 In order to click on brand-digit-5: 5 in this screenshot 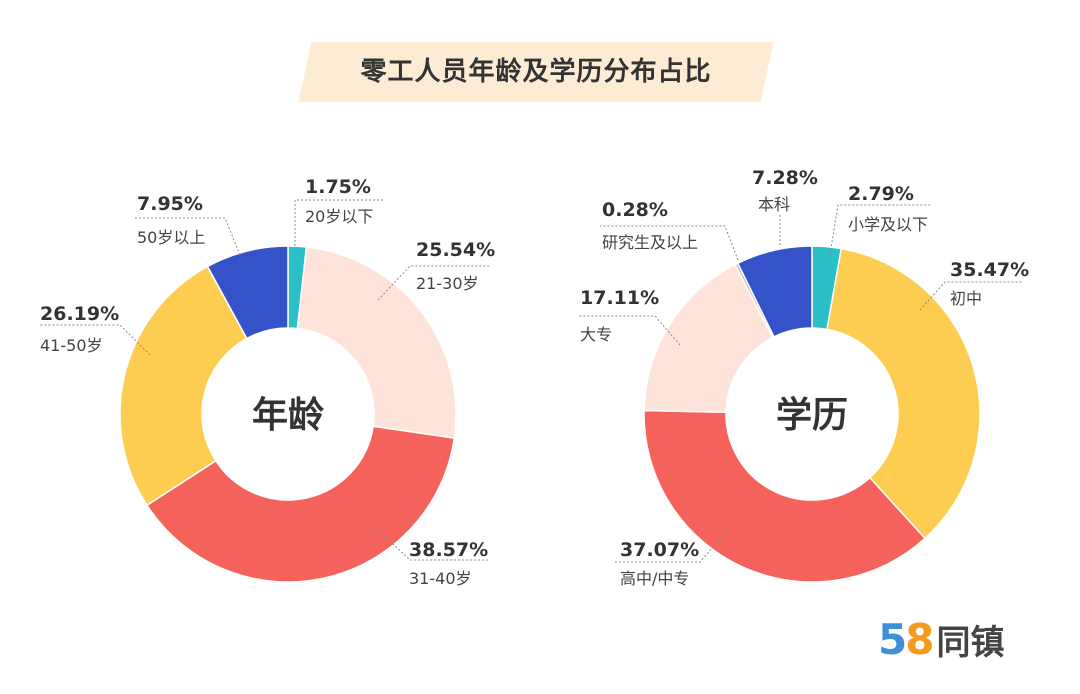, I will do `click(892, 639)`.